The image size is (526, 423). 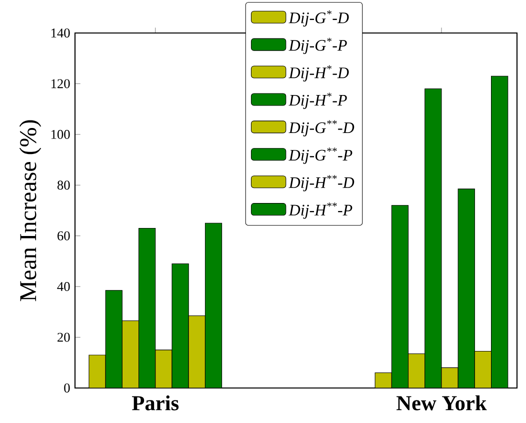 I want to click on legend-label: Dij-H$^{**}$-P, so click(x=320, y=210).